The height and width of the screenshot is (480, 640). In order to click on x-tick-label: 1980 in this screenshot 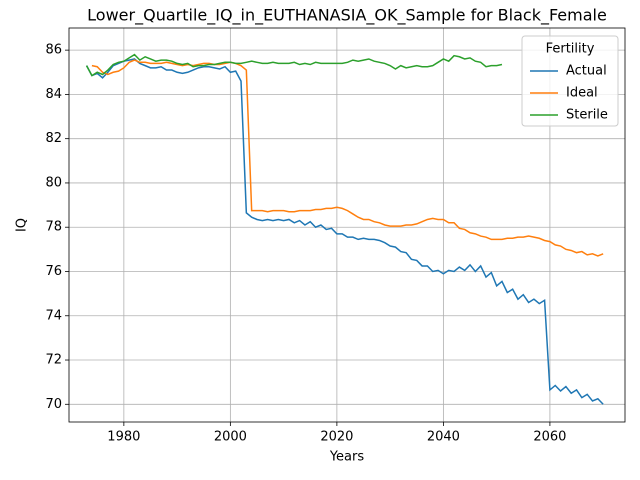, I will do `click(123, 437)`.